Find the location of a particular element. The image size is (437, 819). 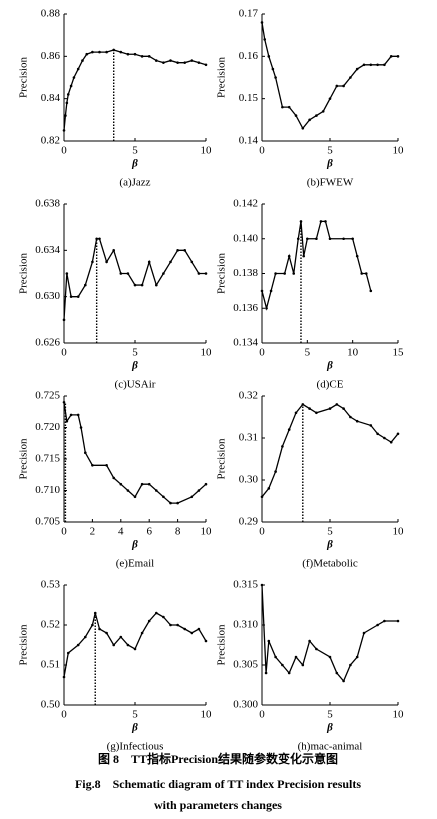

x-tick-label: 4 is located at coordinates (121, 532).